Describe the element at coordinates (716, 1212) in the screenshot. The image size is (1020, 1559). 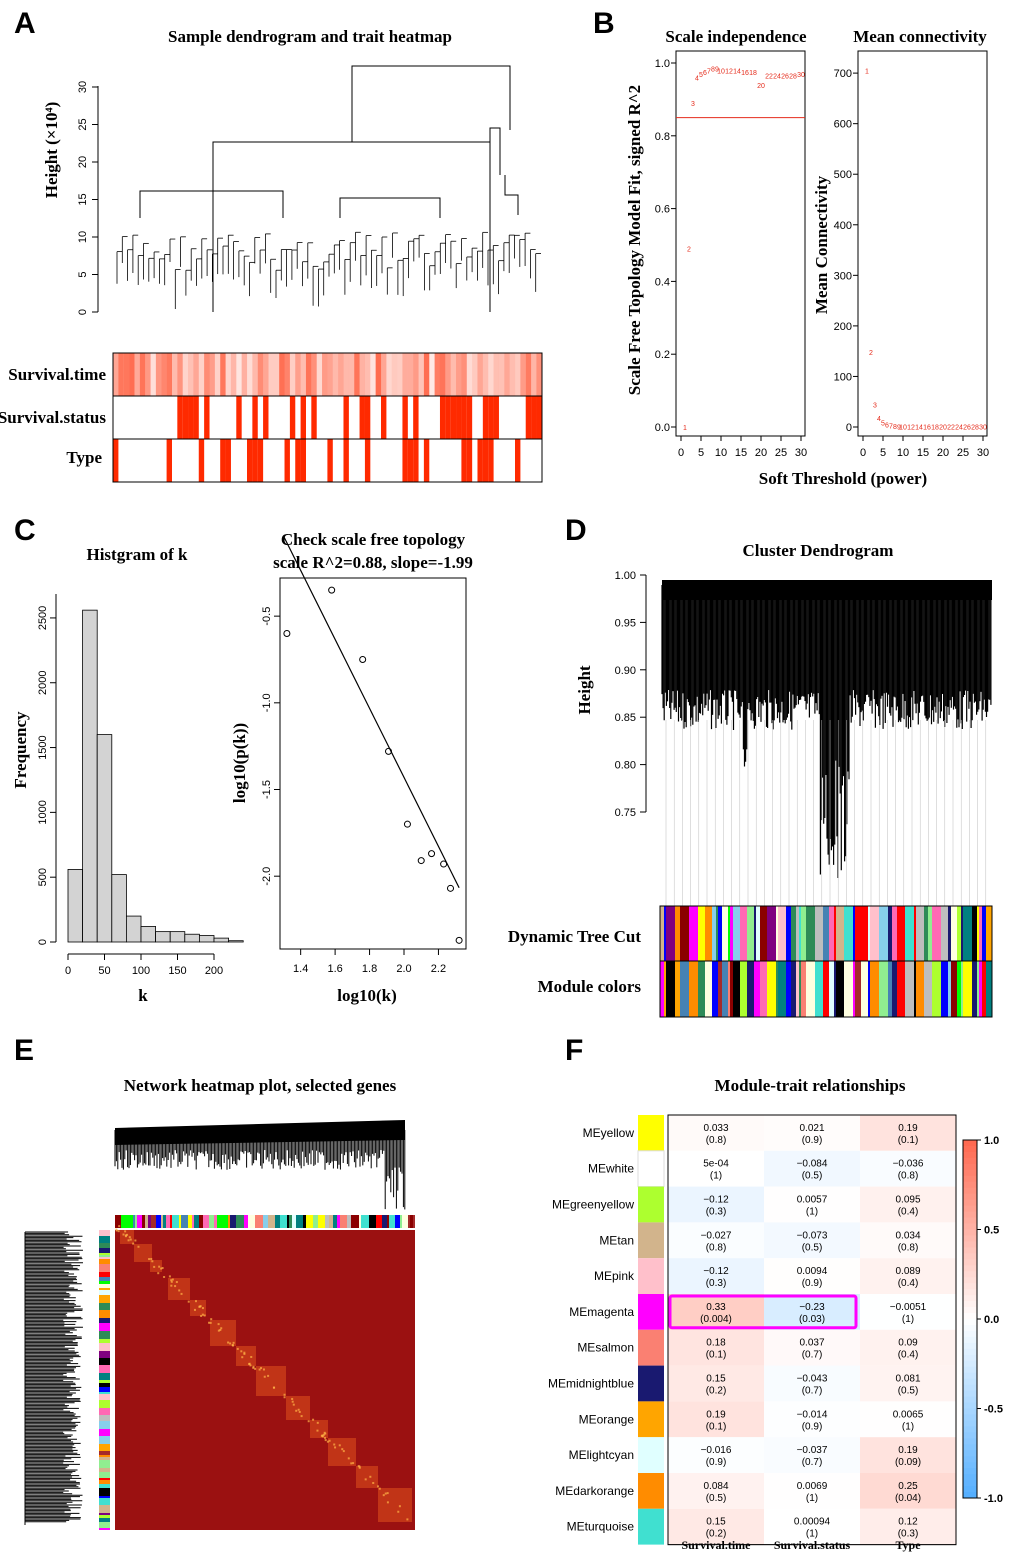
I see `p-value: (0.3)` at that location.